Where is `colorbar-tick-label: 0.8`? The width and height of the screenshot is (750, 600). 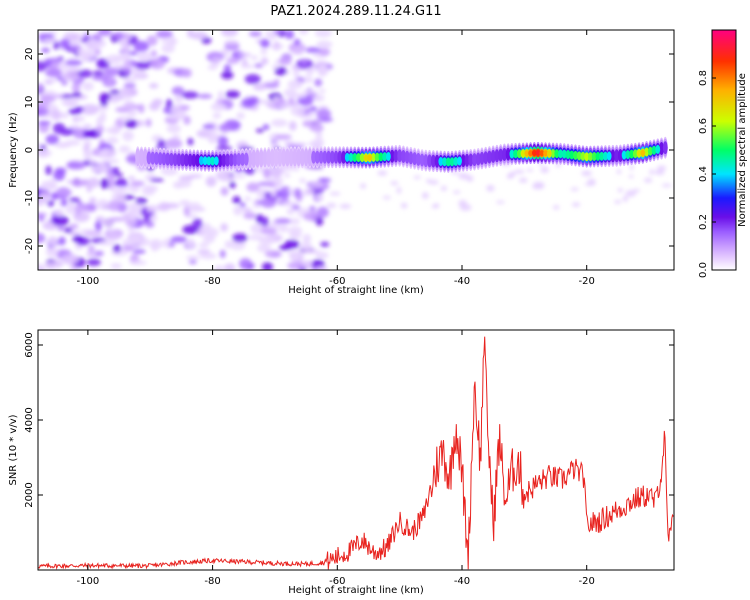
colorbar-tick-label: 0.8 is located at coordinates (703, 78).